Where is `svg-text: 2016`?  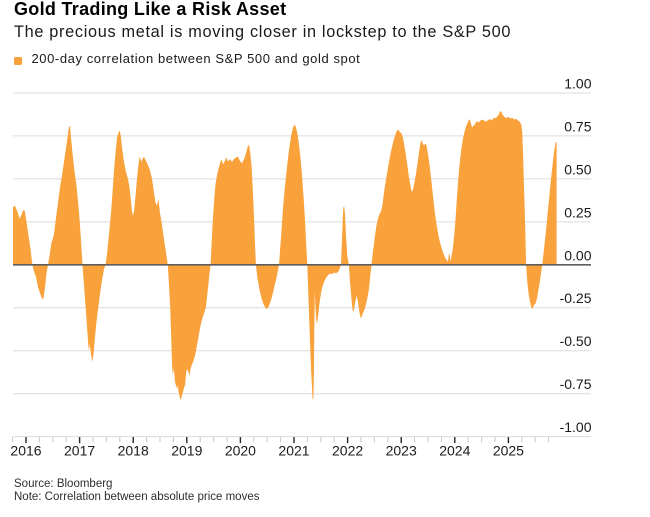
svg-text: 2016 is located at coordinates (25, 451).